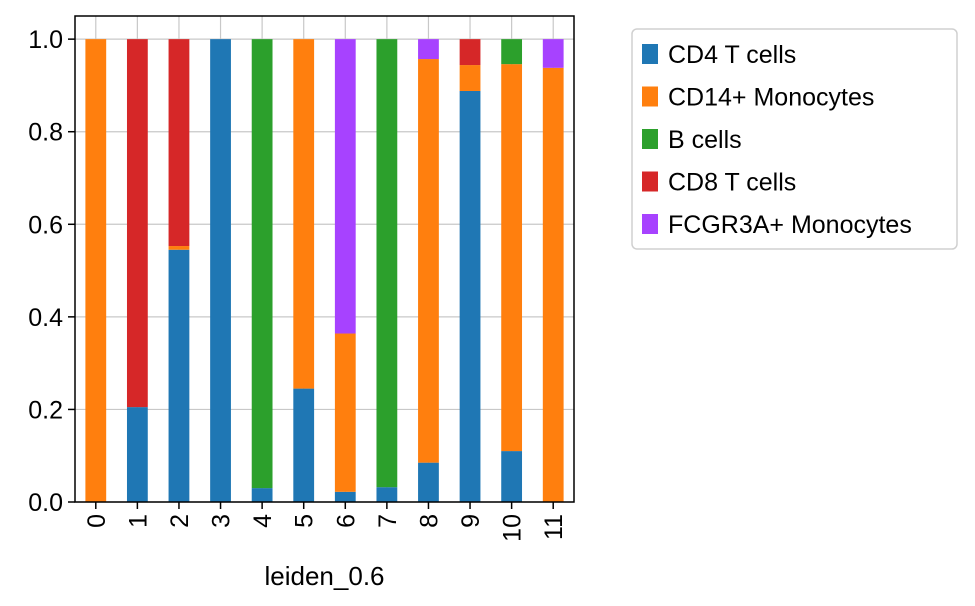 The height and width of the screenshot is (606, 975). What do you see at coordinates (97, 521) in the screenshot?
I see `x-tick-label-0: 0` at bounding box center [97, 521].